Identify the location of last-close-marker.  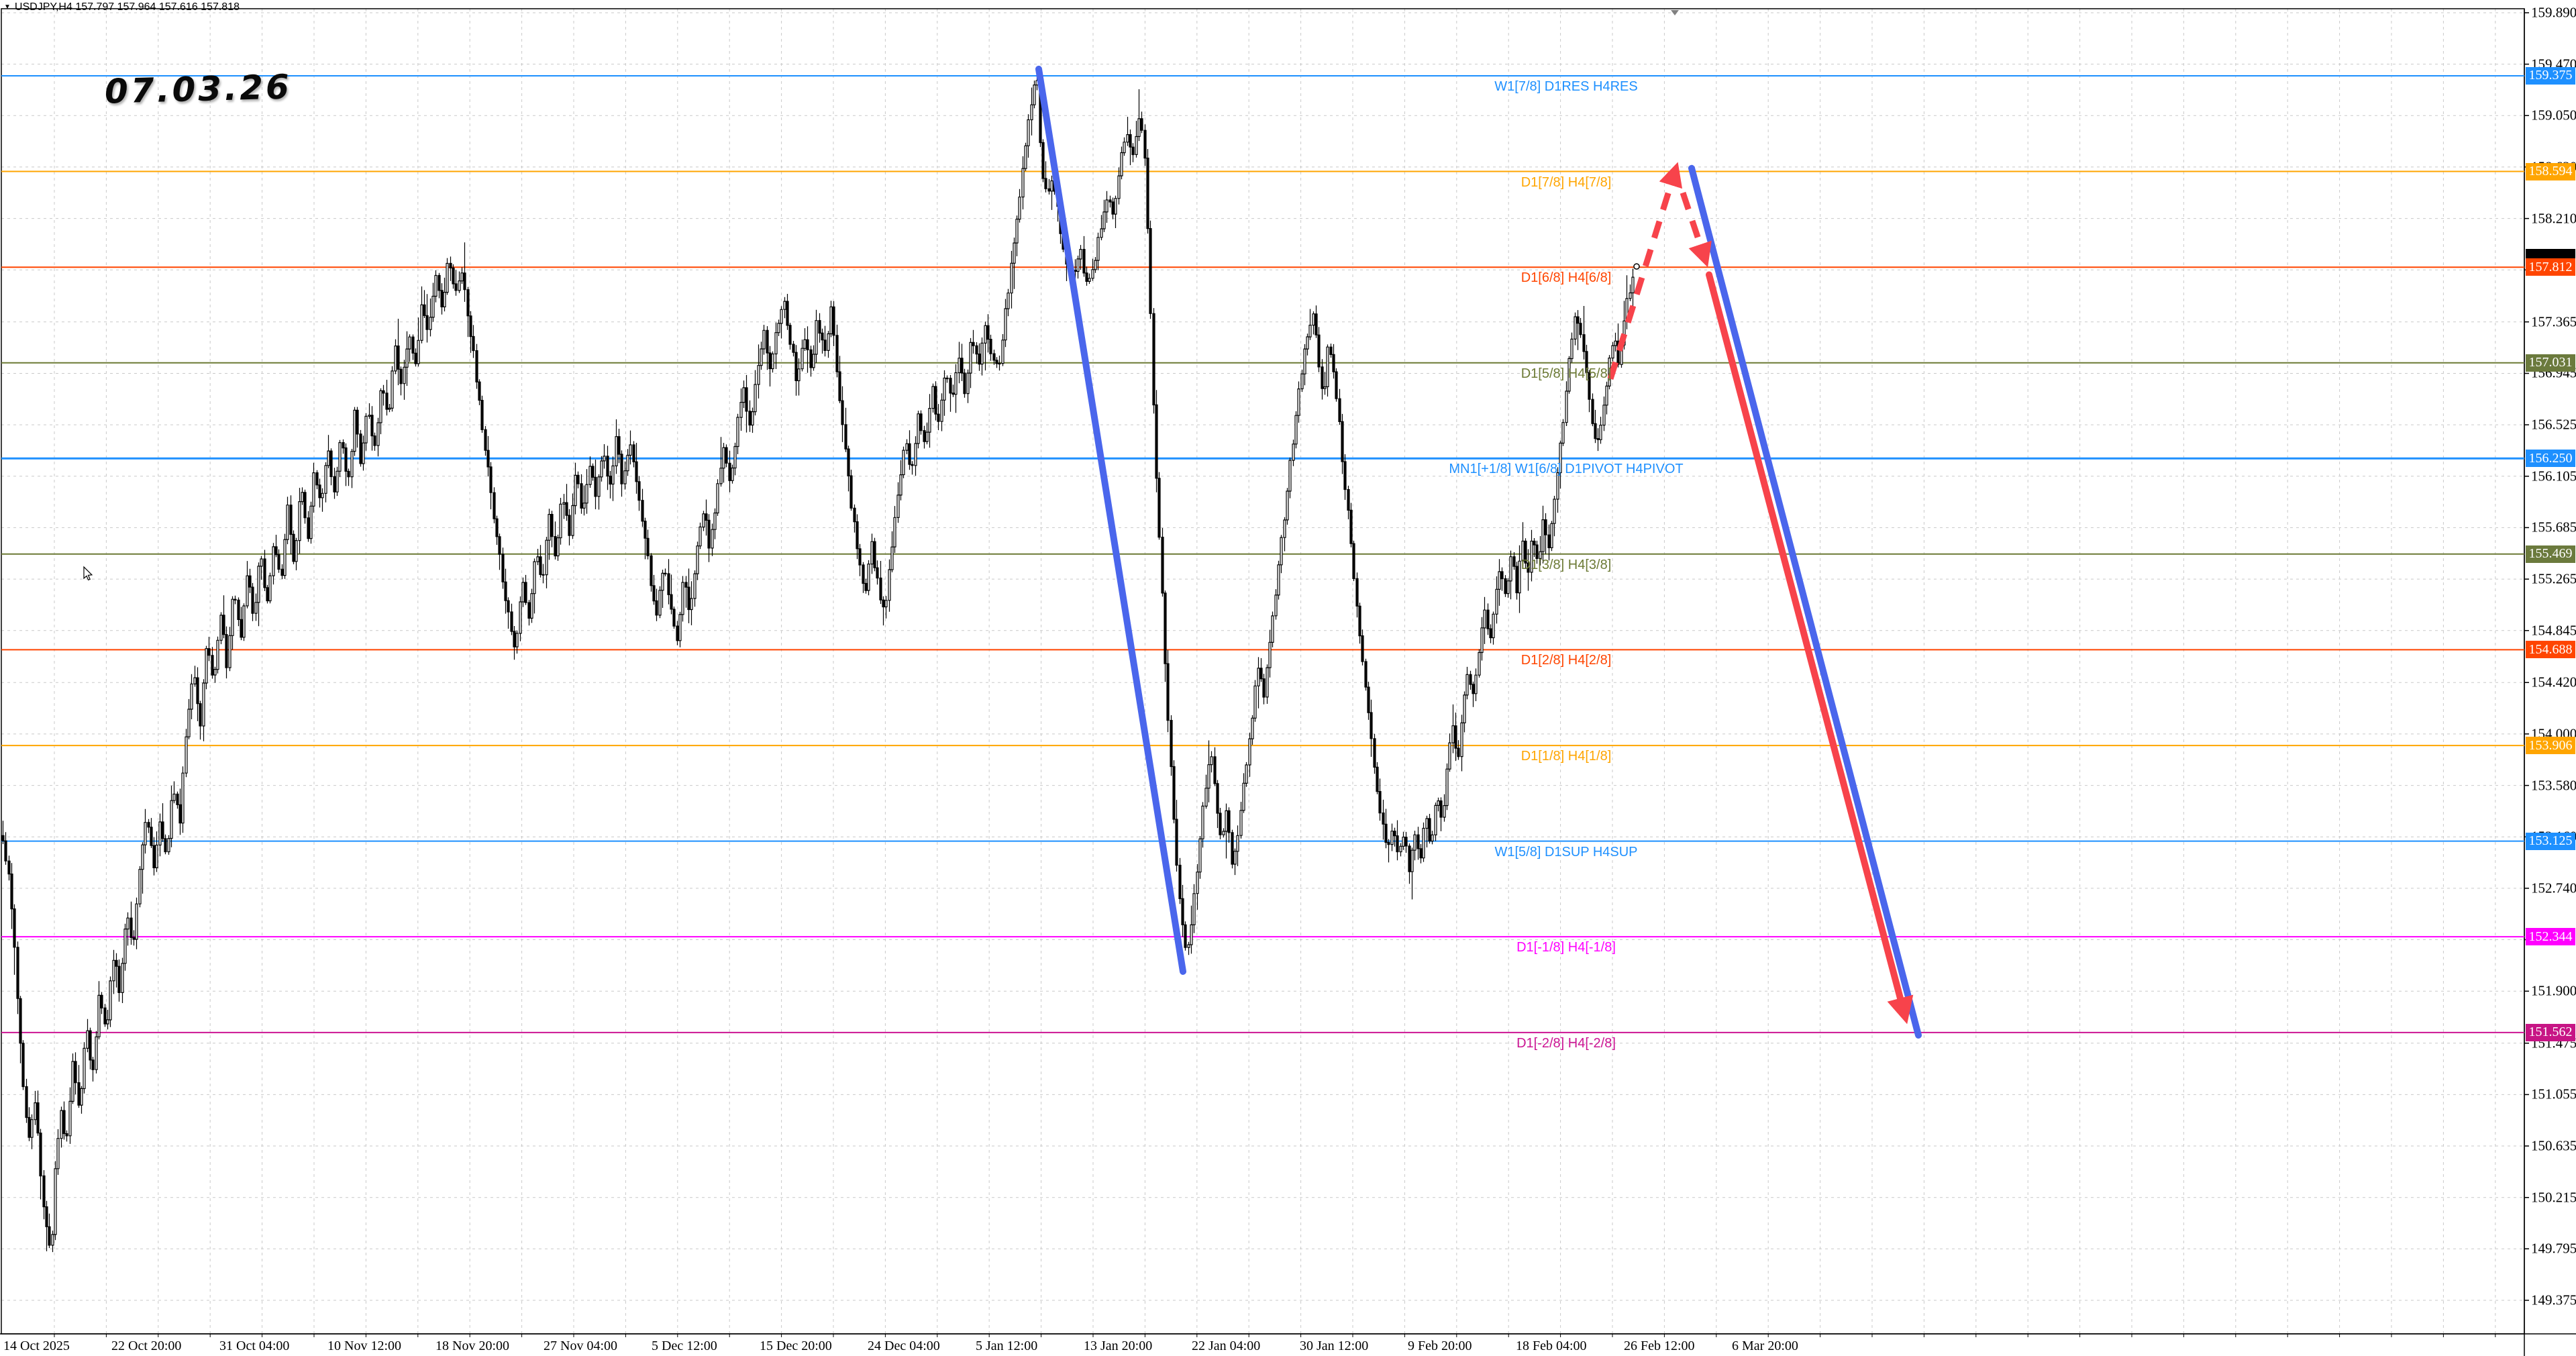
(1636, 266).